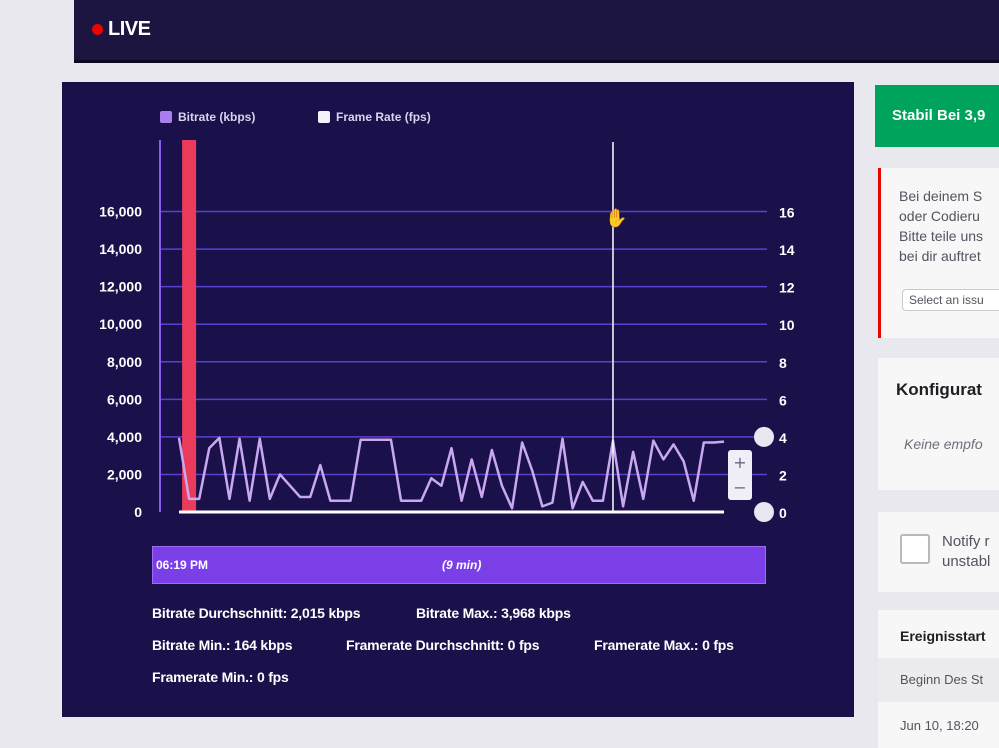  I want to click on left-axis-tick-label: 8,000, so click(124, 362).